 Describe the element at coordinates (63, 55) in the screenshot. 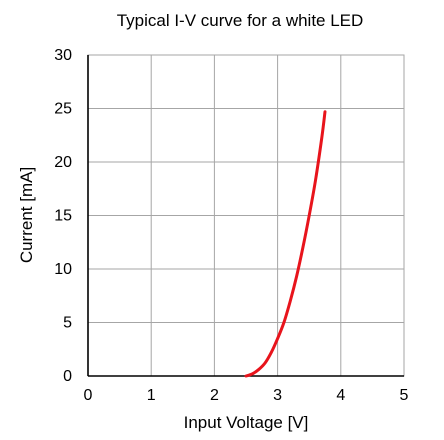

I see `y-tick-label: 30` at that location.